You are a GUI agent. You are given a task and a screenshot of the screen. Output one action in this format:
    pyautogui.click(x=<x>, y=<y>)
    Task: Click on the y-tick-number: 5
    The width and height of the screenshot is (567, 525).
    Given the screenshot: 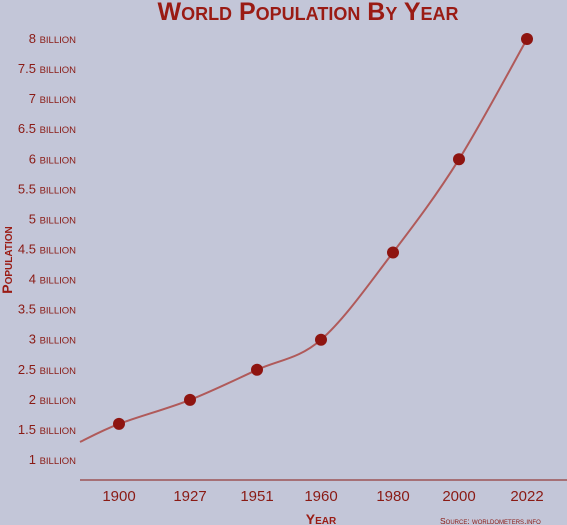 What is the action you would take?
    pyautogui.click(x=34, y=218)
    